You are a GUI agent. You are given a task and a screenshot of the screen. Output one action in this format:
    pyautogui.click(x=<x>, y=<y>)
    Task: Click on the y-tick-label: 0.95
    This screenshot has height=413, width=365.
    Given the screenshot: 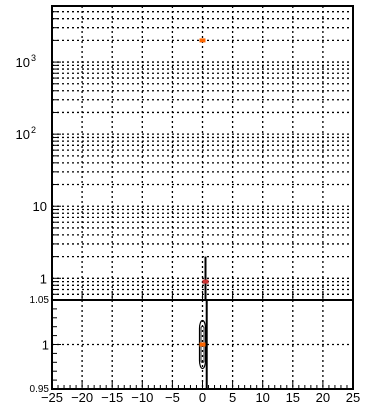 What is the action you would take?
    pyautogui.click(x=40, y=389)
    